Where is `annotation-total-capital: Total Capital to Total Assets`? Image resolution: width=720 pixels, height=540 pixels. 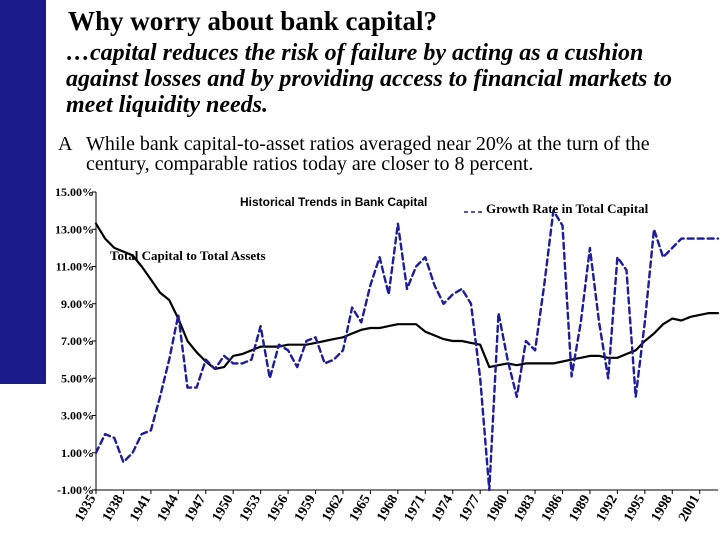
annotation-total-capital: Total Capital to Total Assets is located at coordinates (188, 255).